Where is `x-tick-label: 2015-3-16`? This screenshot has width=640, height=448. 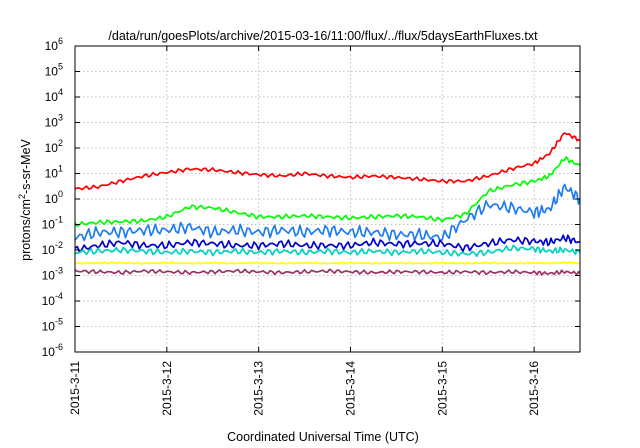 x-tick-label: 2015-3-16 is located at coordinates (534, 388).